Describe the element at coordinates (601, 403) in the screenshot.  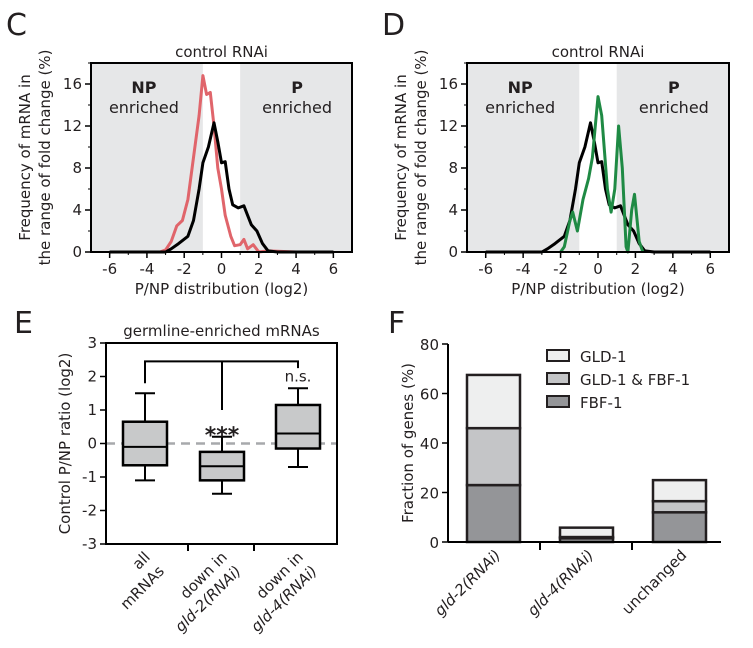
I see `legend-label: FBF-1` at that location.